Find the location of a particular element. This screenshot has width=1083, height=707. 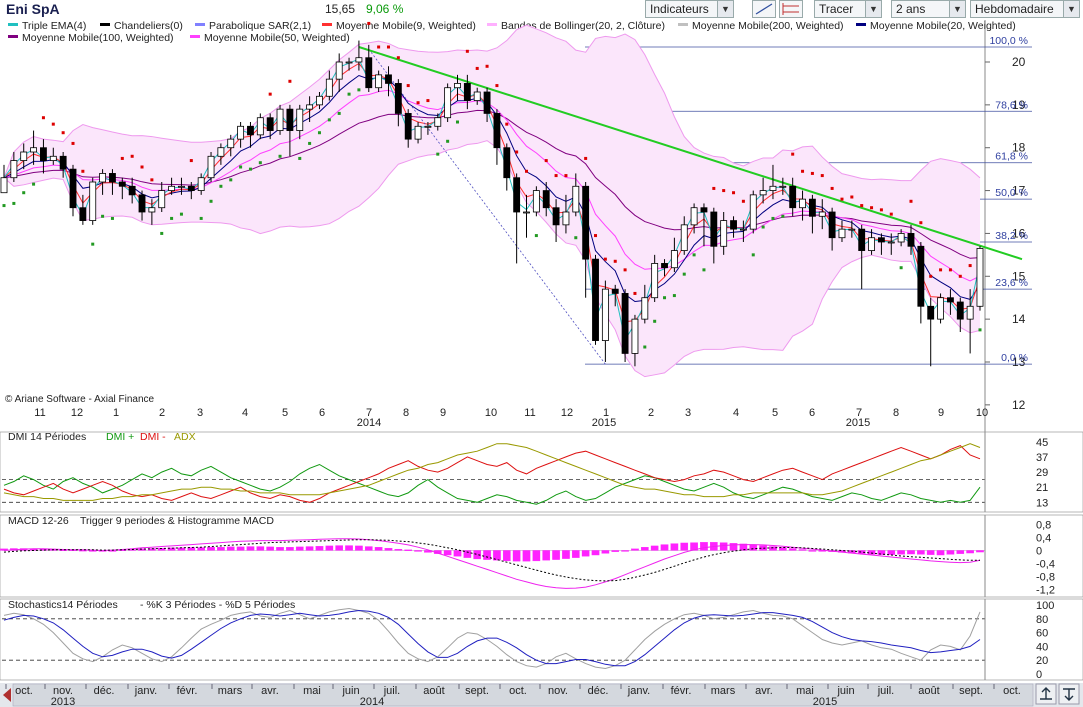

macd-tick-label: -0,8 is located at coordinates (1045, 578).